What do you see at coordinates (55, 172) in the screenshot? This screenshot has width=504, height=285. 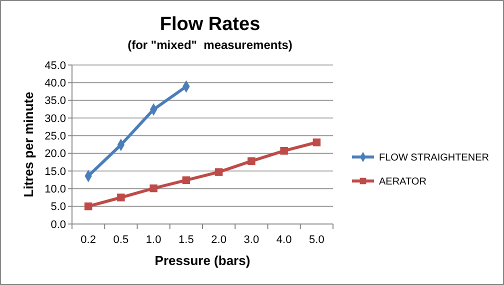 I see `y-tick-label: 15.0` at bounding box center [55, 172].